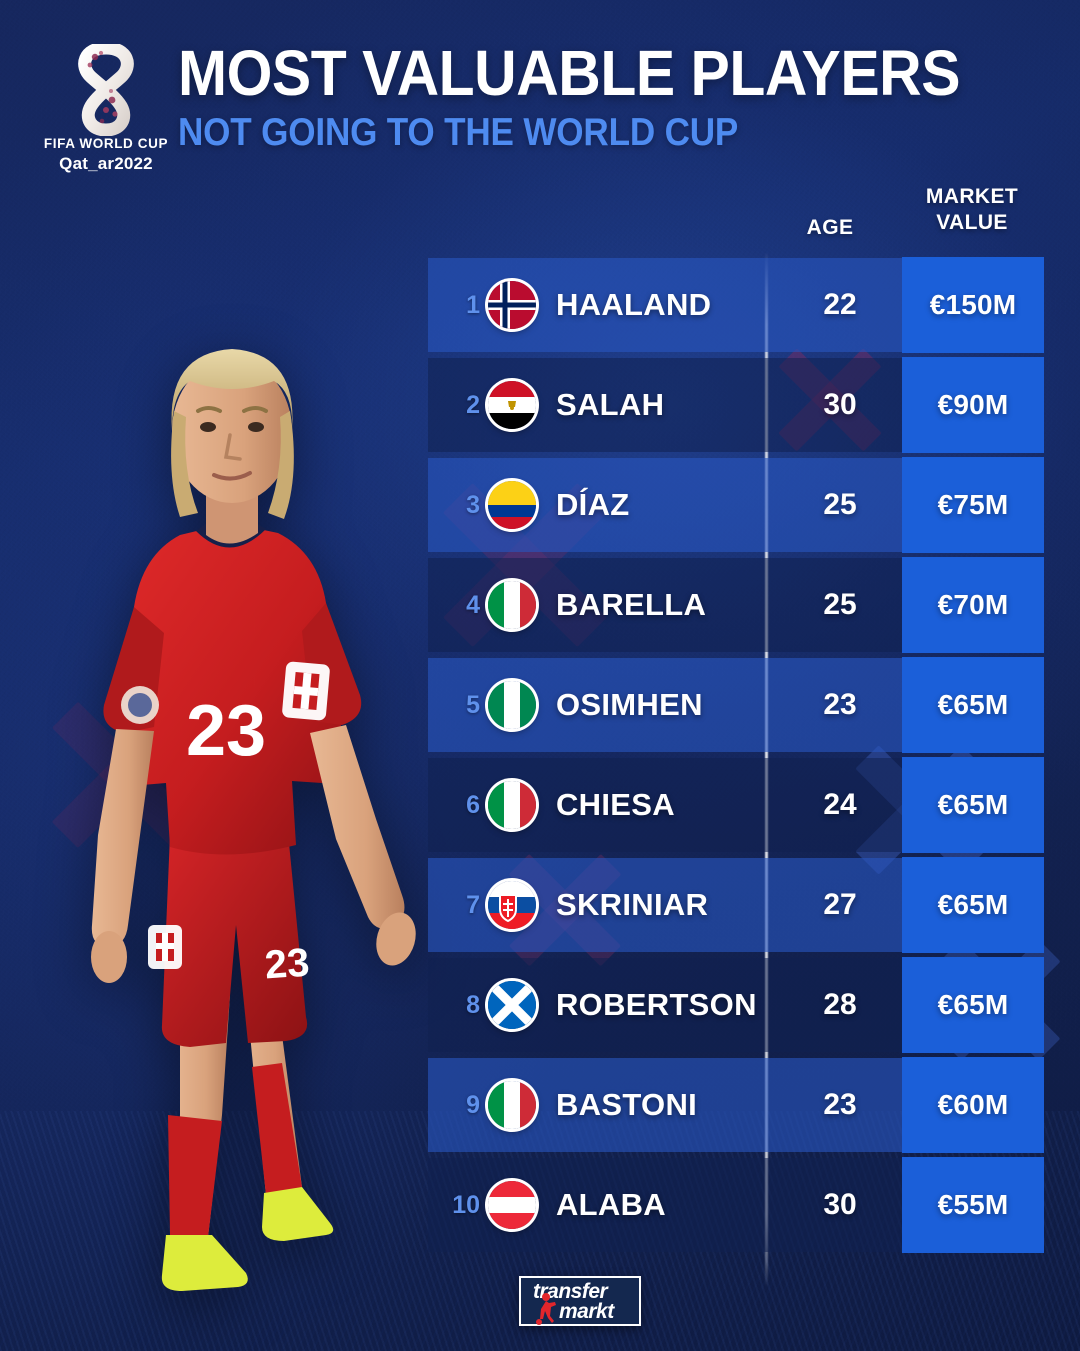 The width and height of the screenshot is (1080, 1351). Describe the element at coordinates (546, 1309) in the screenshot. I see `footballer-figure-icon` at that location.